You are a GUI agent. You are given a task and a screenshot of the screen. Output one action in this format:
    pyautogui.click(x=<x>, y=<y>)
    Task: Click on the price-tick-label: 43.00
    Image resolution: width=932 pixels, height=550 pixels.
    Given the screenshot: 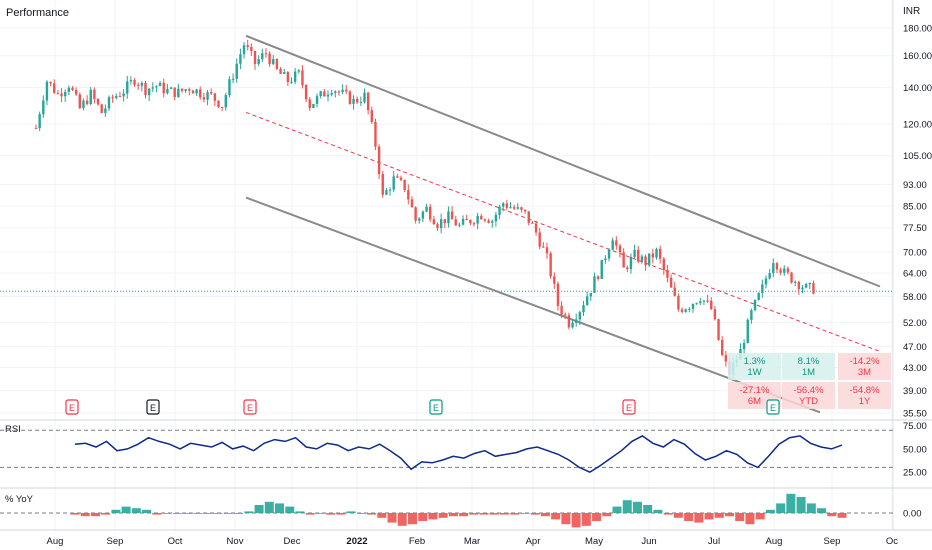 What is the action you would take?
    pyautogui.click(x=915, y=368)
    